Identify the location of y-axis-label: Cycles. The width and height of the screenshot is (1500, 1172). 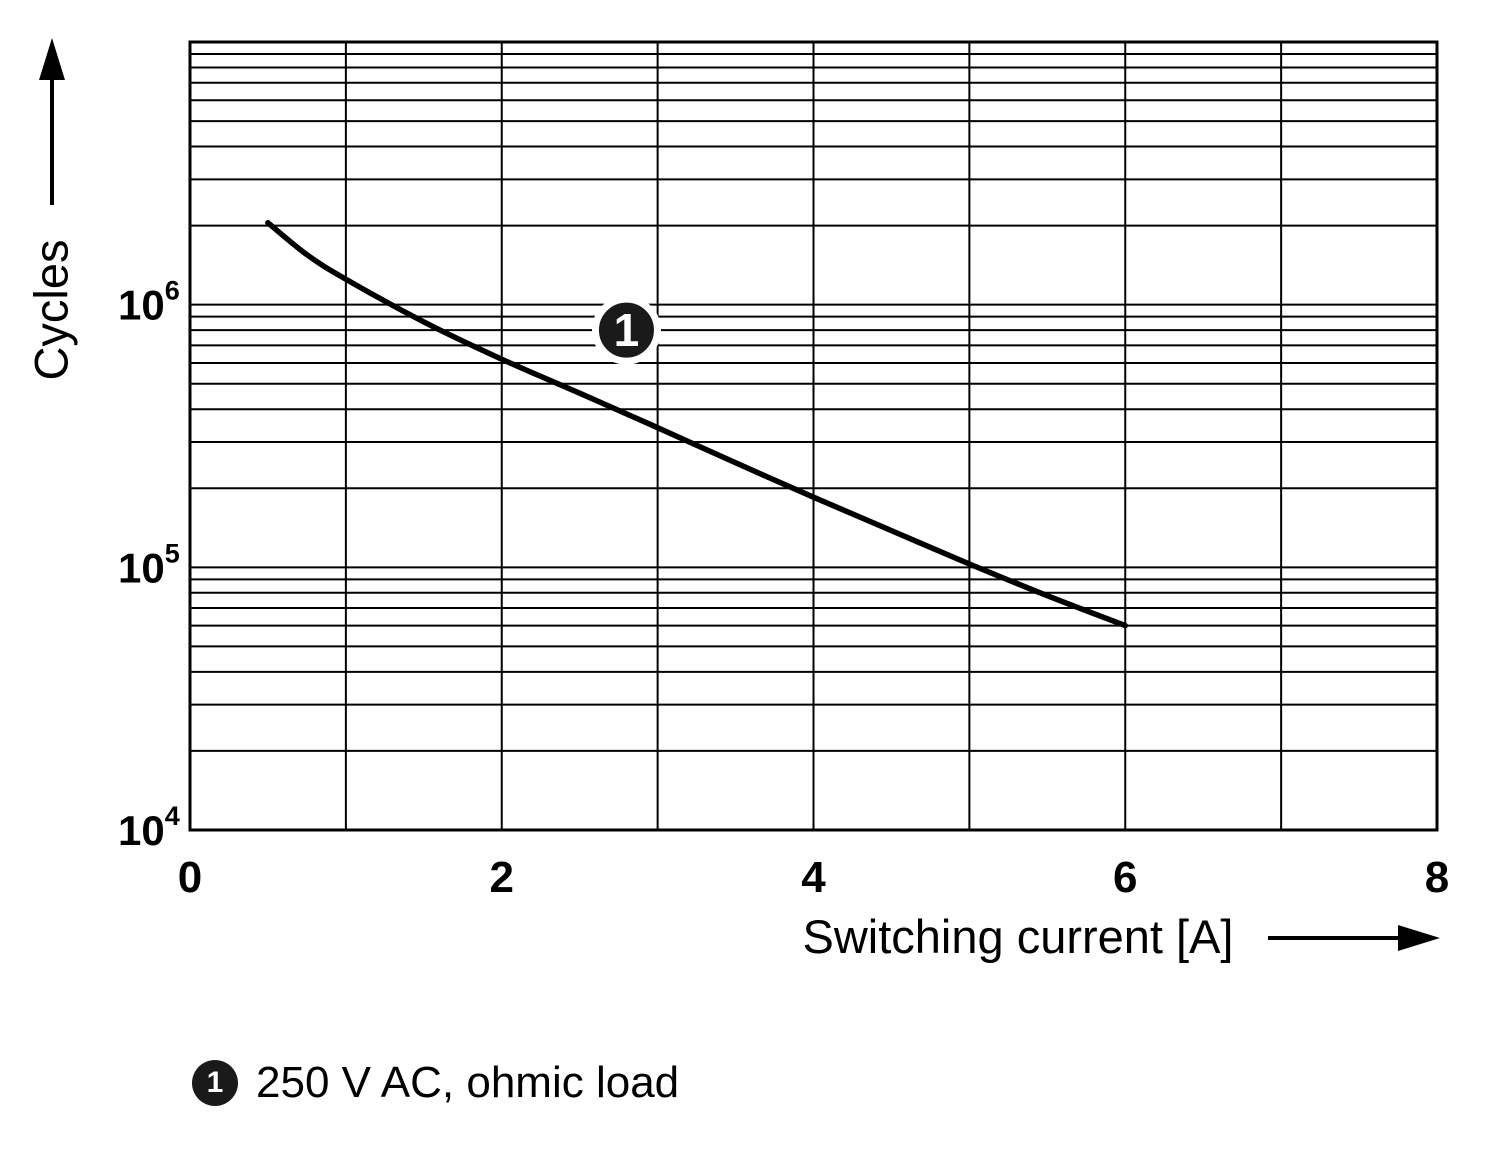
(50, 309).